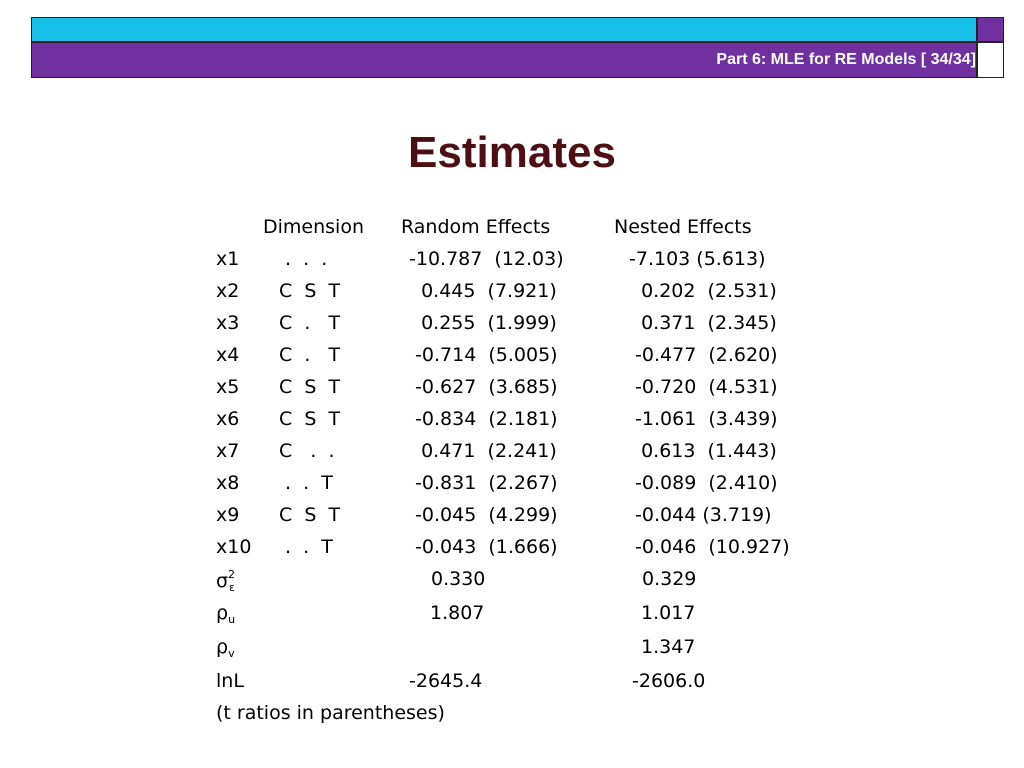  What do you see at coordinates (846, 59) in the screenshot?
I see `slide-header-label: Part 6: MLE for RE Models [ 34/34]` at bounding box center [846, 59].